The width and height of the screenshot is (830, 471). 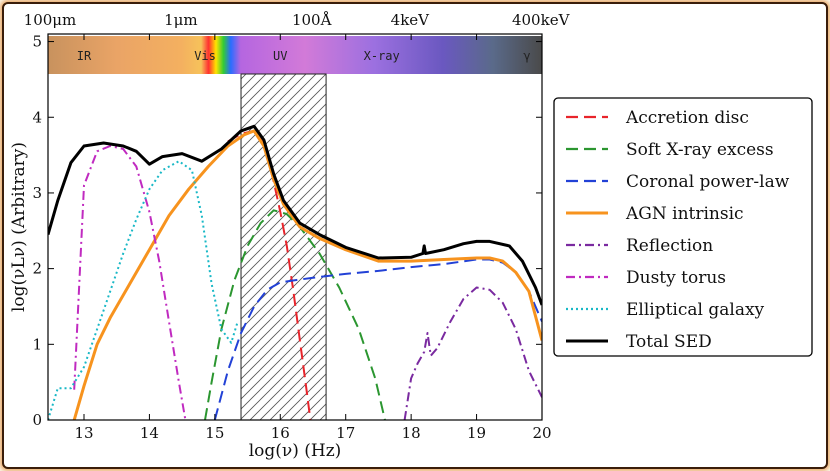 What do you see at coordinates (37, 193) in the screenshot?
I see `y-tick-label-3: 3` at bounding box center [37, 193].